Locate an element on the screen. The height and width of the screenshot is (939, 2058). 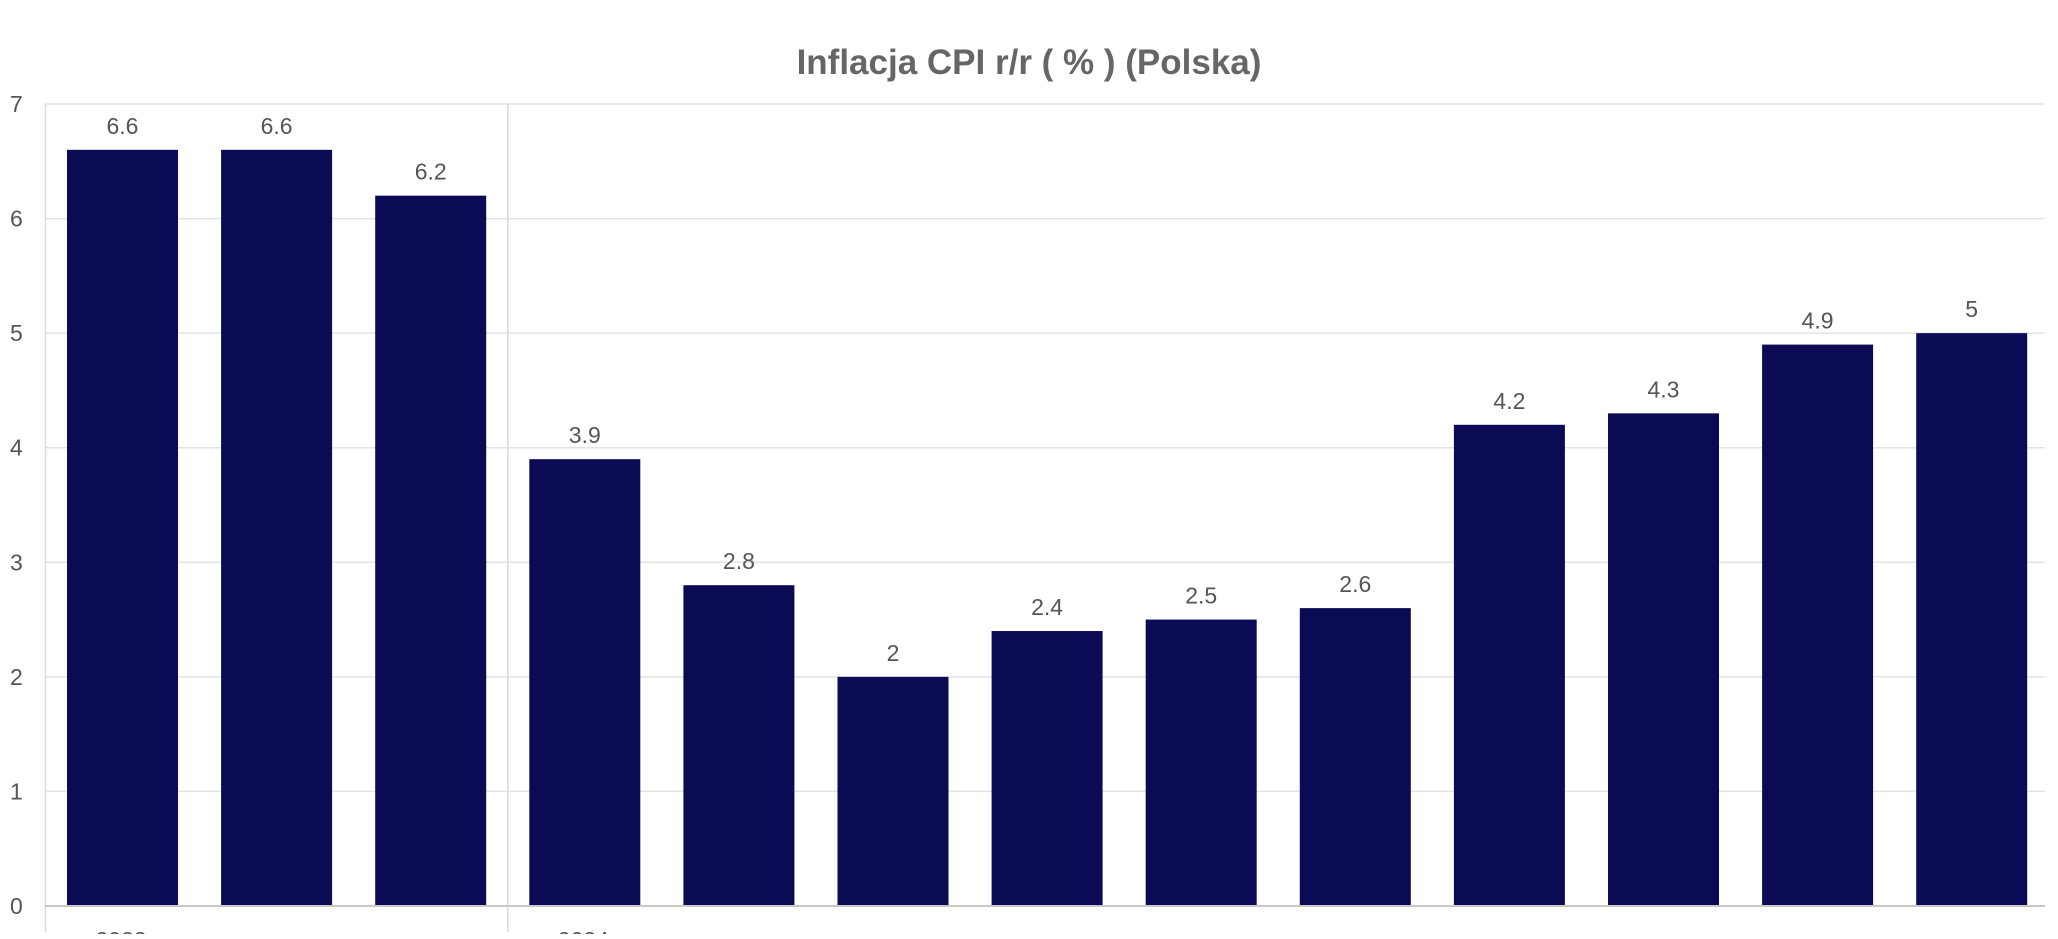
data-label: 4.9 is located at coordinates (1818, 321).